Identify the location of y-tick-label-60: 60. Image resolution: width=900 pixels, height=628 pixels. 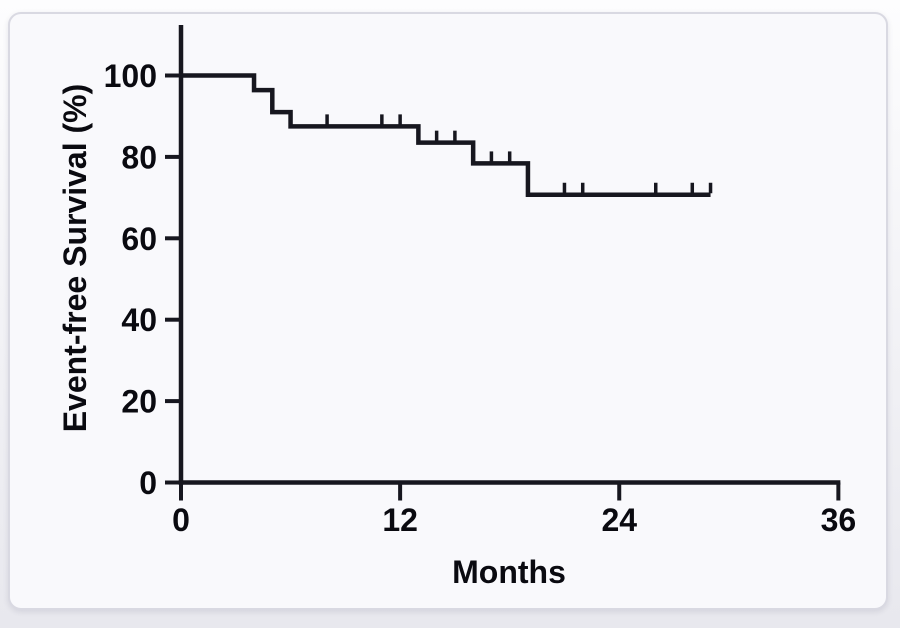
(139, 239).